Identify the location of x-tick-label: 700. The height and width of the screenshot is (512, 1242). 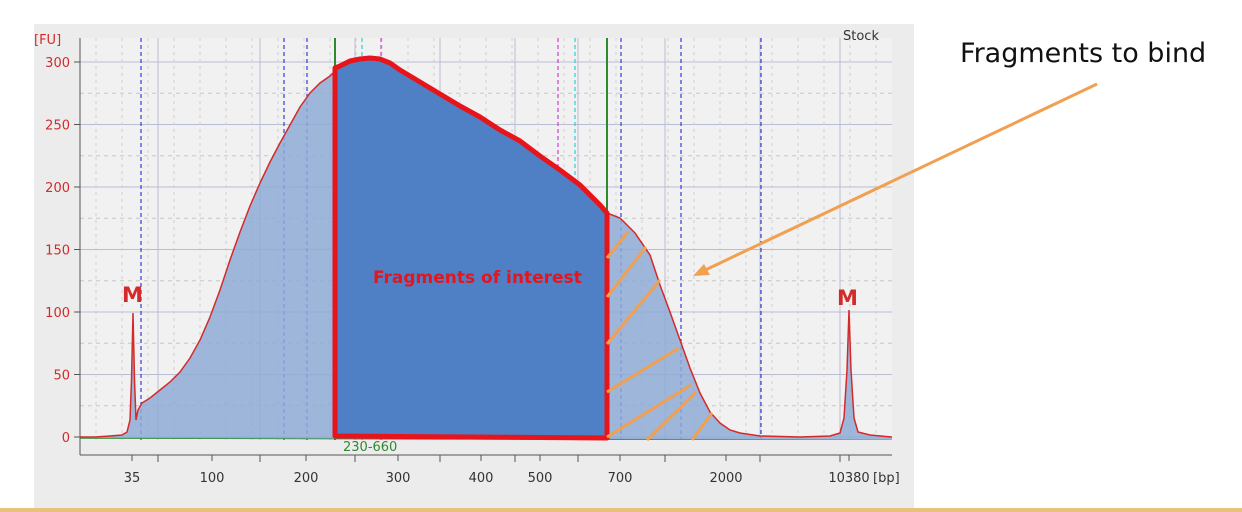
(620, 478).